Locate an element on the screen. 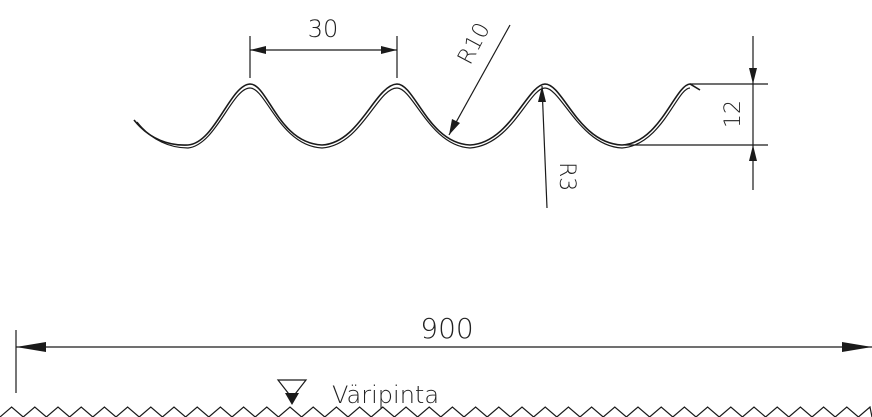 Image resolution: width=872 pixels, height=417 pixels. inner-radius-label: R3 is located at coordinates (566, 176).